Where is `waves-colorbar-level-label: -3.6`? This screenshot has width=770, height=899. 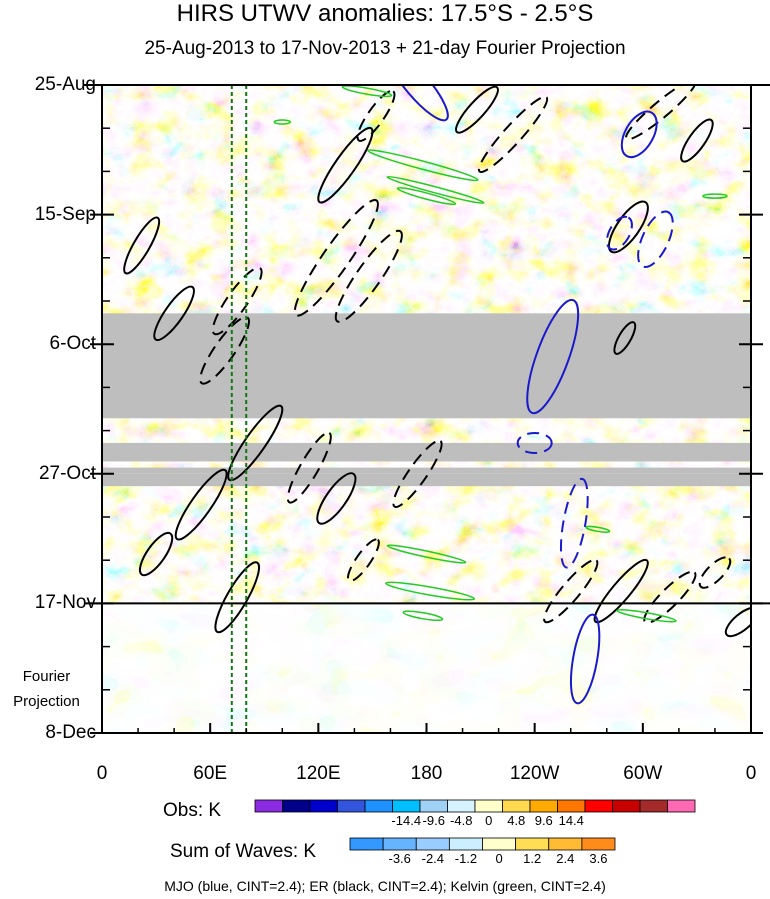 waves-colorbar-level-label: -3.6 is located at coordinates (399, 858).